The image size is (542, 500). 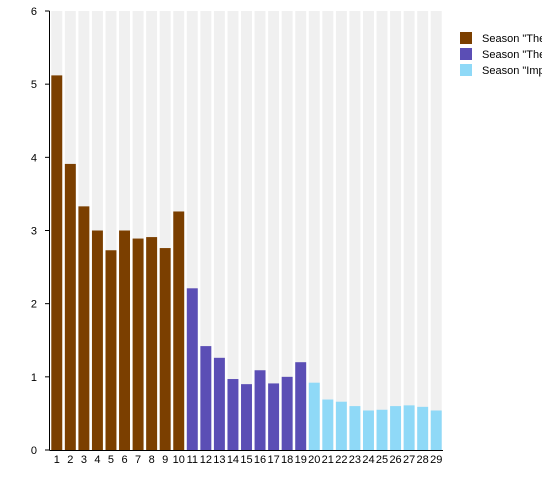 I want to click on legend: Season "The Season "The Season "Impu, so click(x=501, y=54).